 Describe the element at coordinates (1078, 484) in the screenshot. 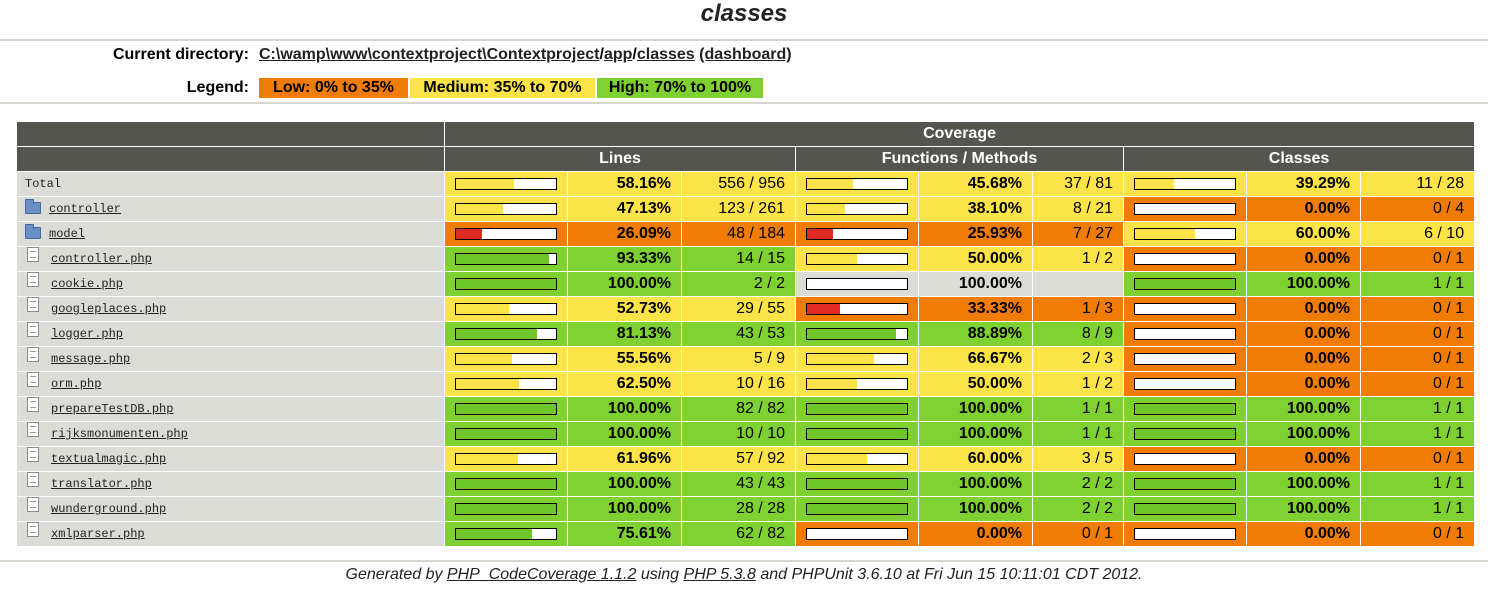

I see `funcs-count: 2 / 2` at that location.